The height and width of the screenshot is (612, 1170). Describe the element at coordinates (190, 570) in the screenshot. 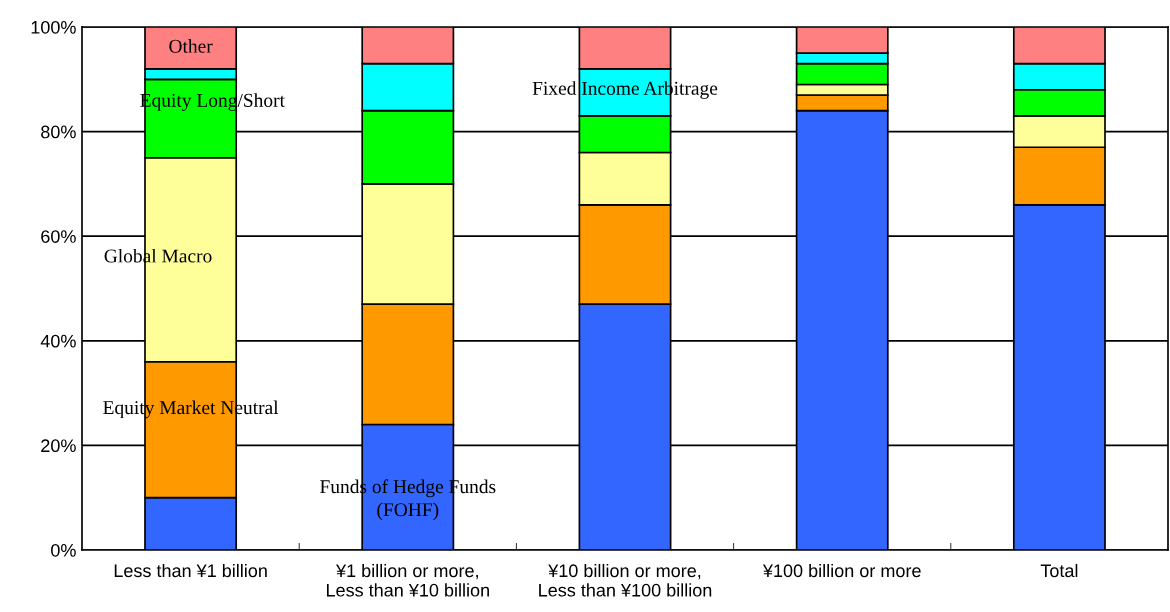

I see `x-tick-label: Less than ¥1 billion` at that location.